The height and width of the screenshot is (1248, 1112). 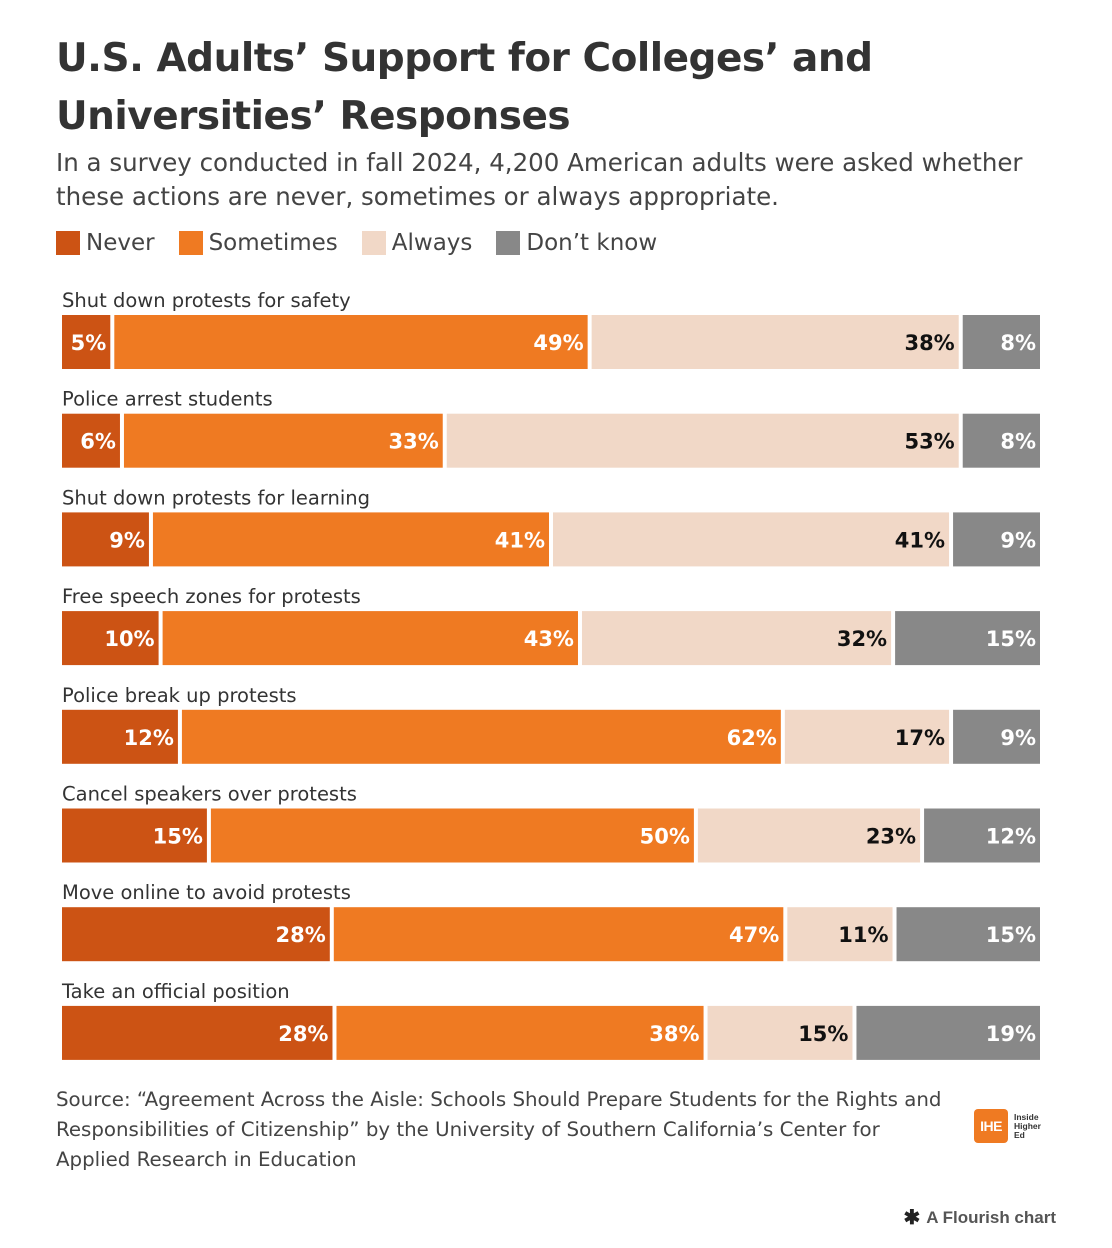 I want to click on value-label-never-take-an-official-position: 28%, so click(x=303, y=1034).